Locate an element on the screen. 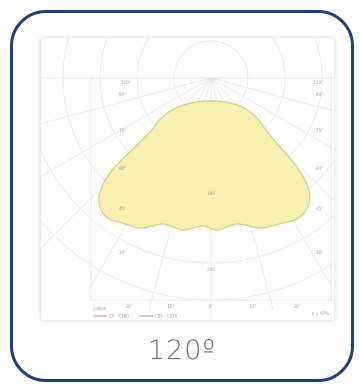  angle-label-right-0: 90° is located at coordinates (319, 94).